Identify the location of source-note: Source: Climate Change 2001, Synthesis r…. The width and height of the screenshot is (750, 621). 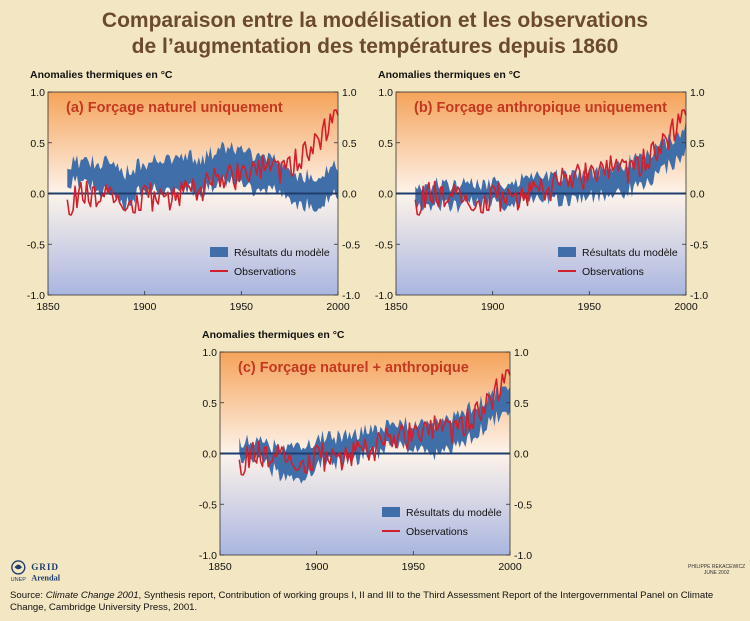
(375, 602).